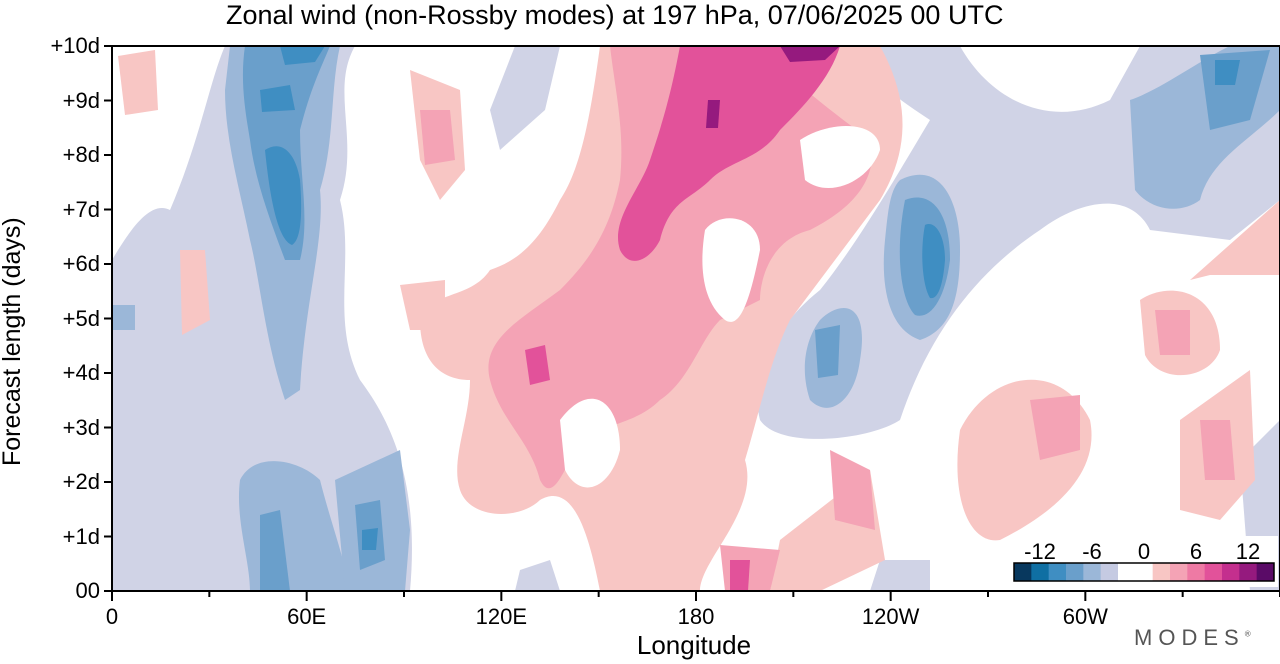 The width and height of the screenshot is (1280, 664). What do you see at coordinates (695, 596) in the screenshot?
I see `x-tick-marks` at bounding box center [695, 596].